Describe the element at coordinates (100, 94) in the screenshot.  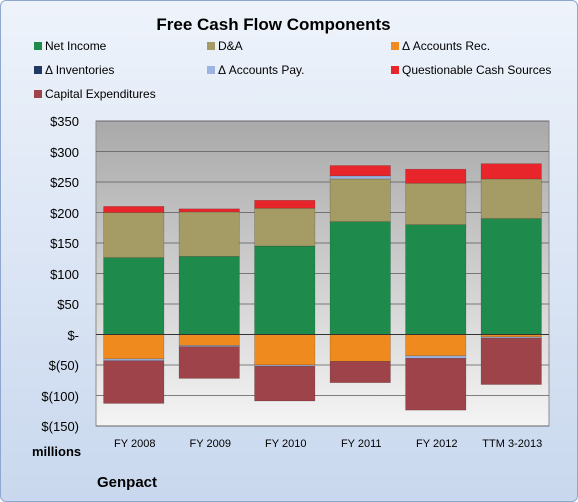
I see `legend-label: Capital Expenditures` at that location.